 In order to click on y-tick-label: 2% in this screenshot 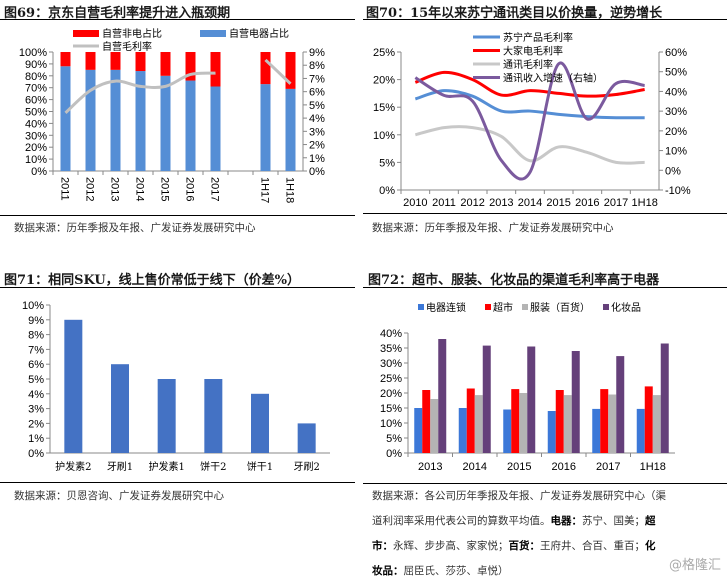, I will do `click(36, 424)`.